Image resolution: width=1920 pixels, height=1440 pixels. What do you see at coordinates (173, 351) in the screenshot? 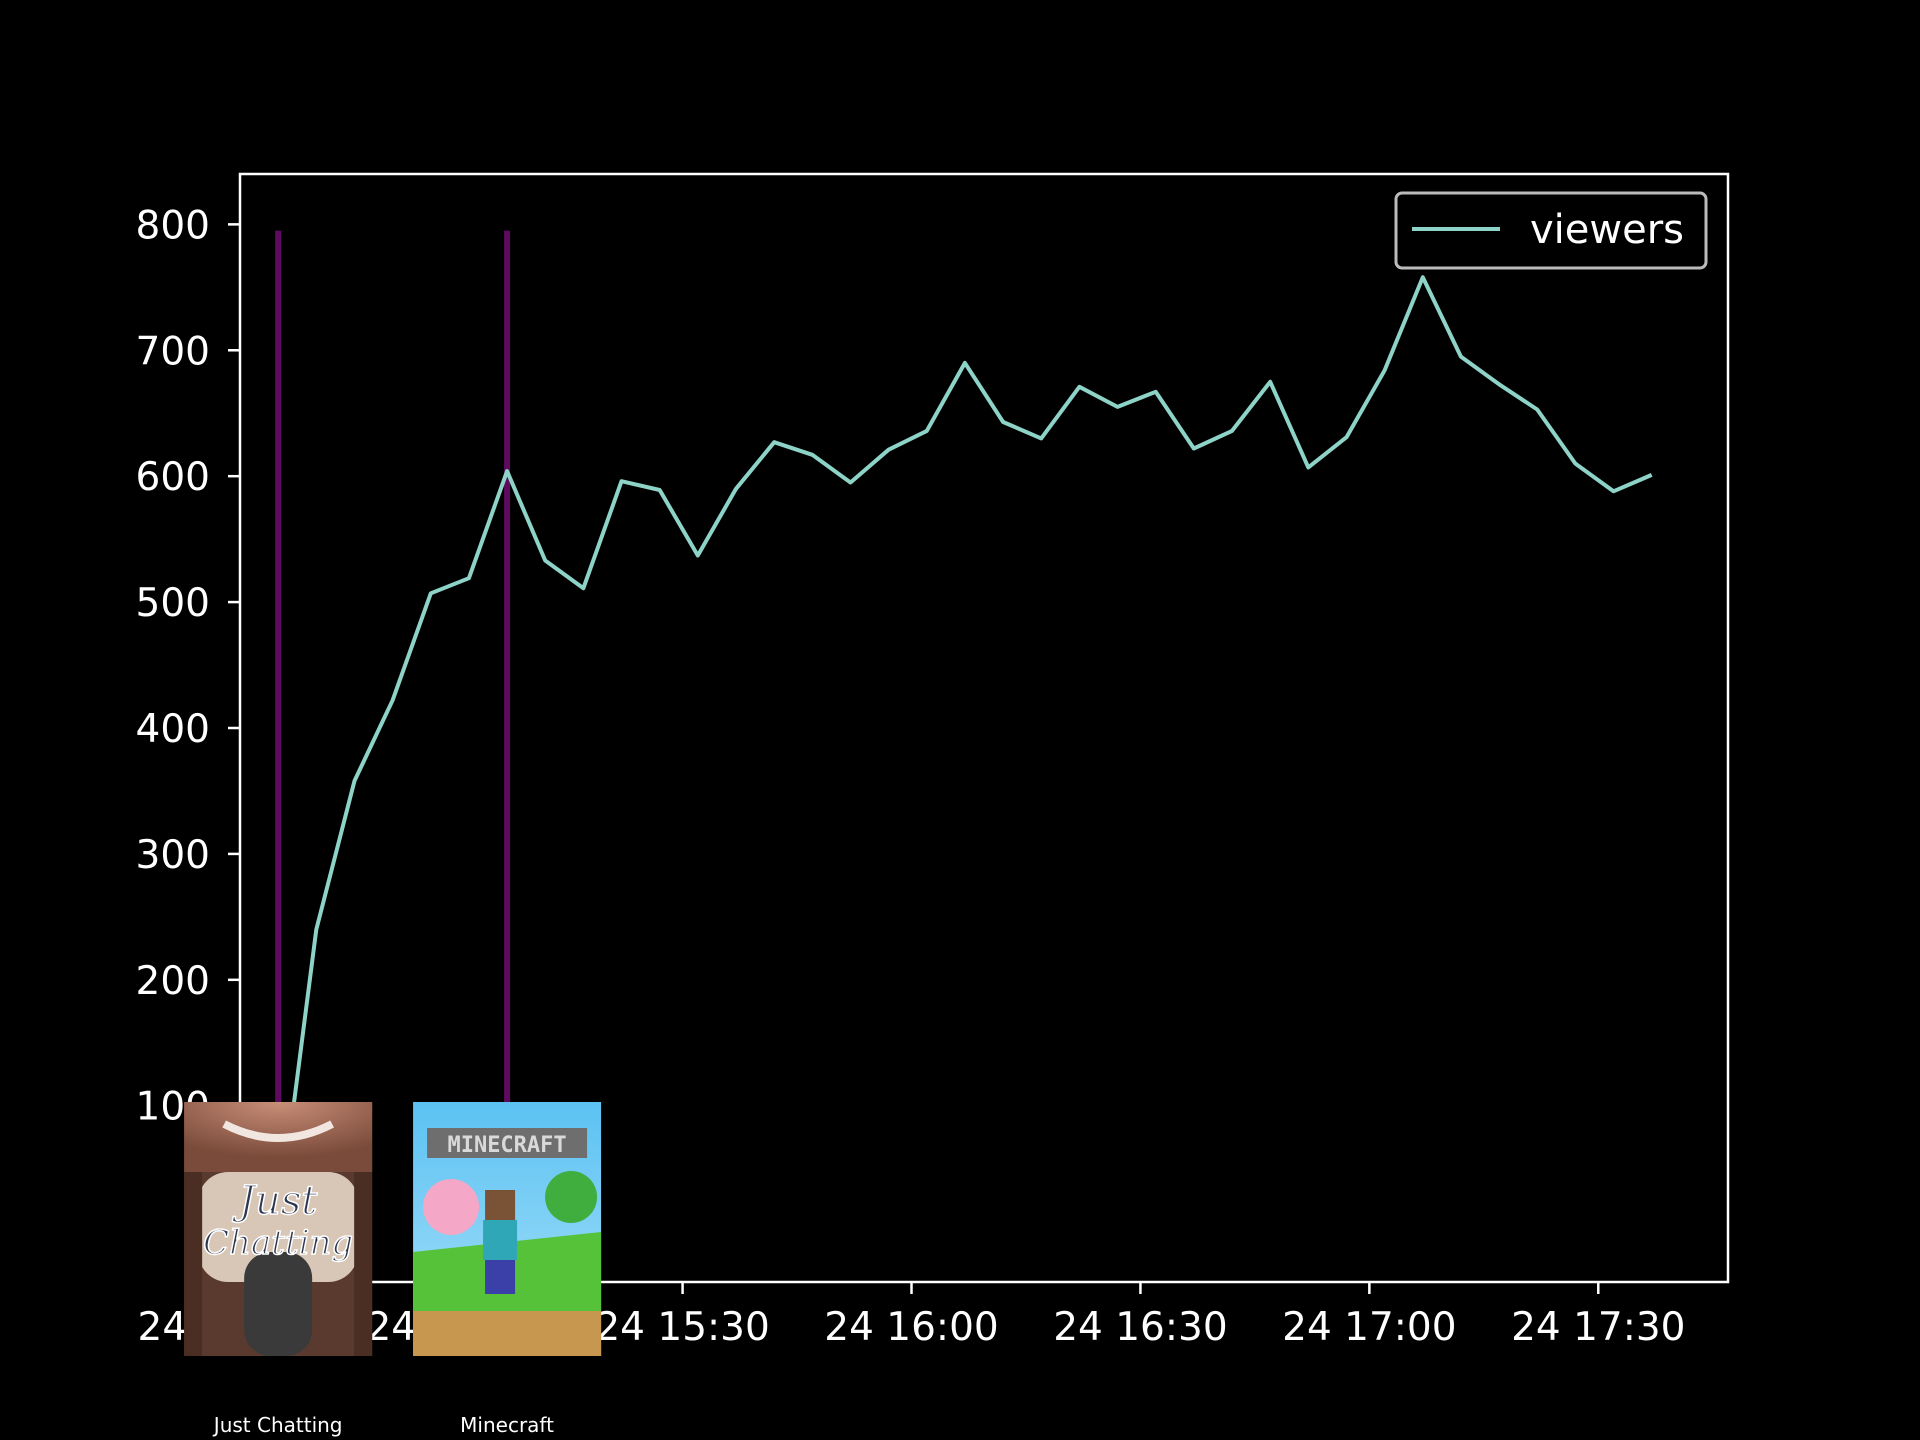
I see `y-tick-label: 700` at bounding box center [173, 351].